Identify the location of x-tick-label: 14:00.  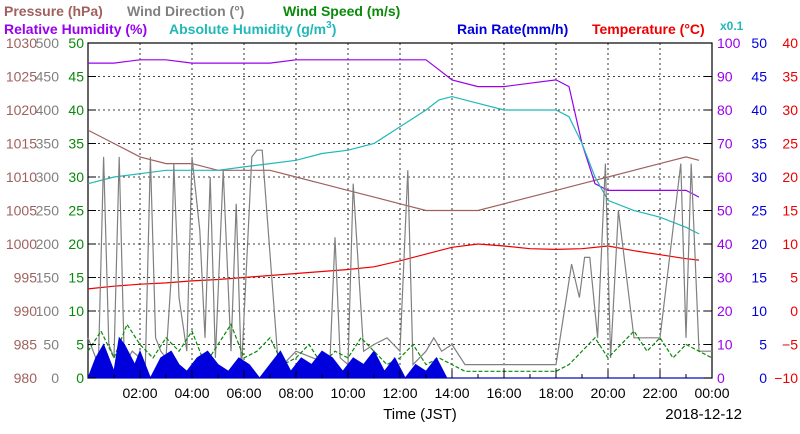
(451, 393).